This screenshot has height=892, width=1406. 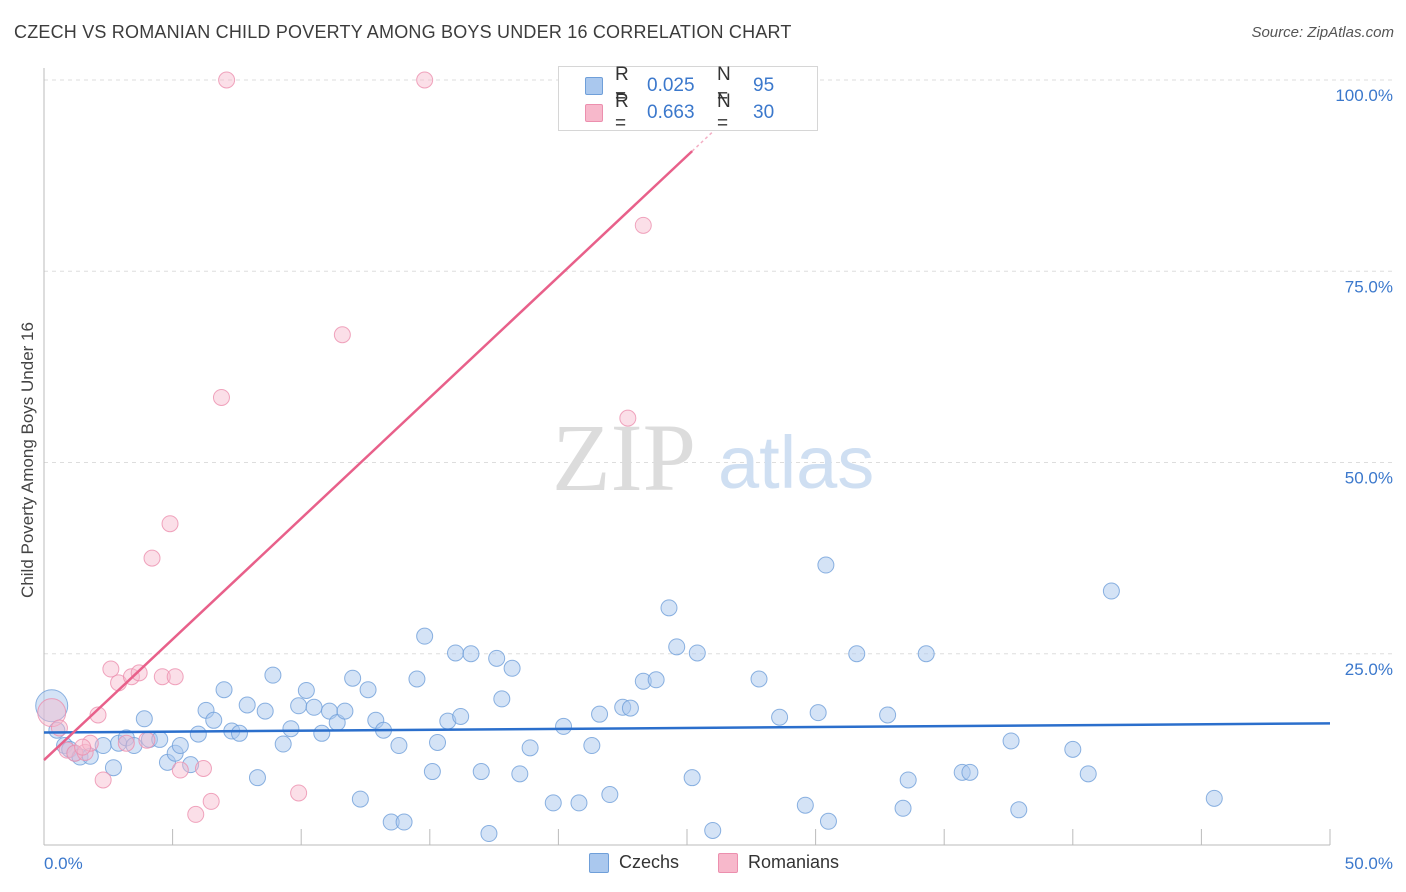 What do you see at coordinates (671, 112) in the screenshot?
I see `legend-romanian-r: 0.663` at bounding box center [671, 112].